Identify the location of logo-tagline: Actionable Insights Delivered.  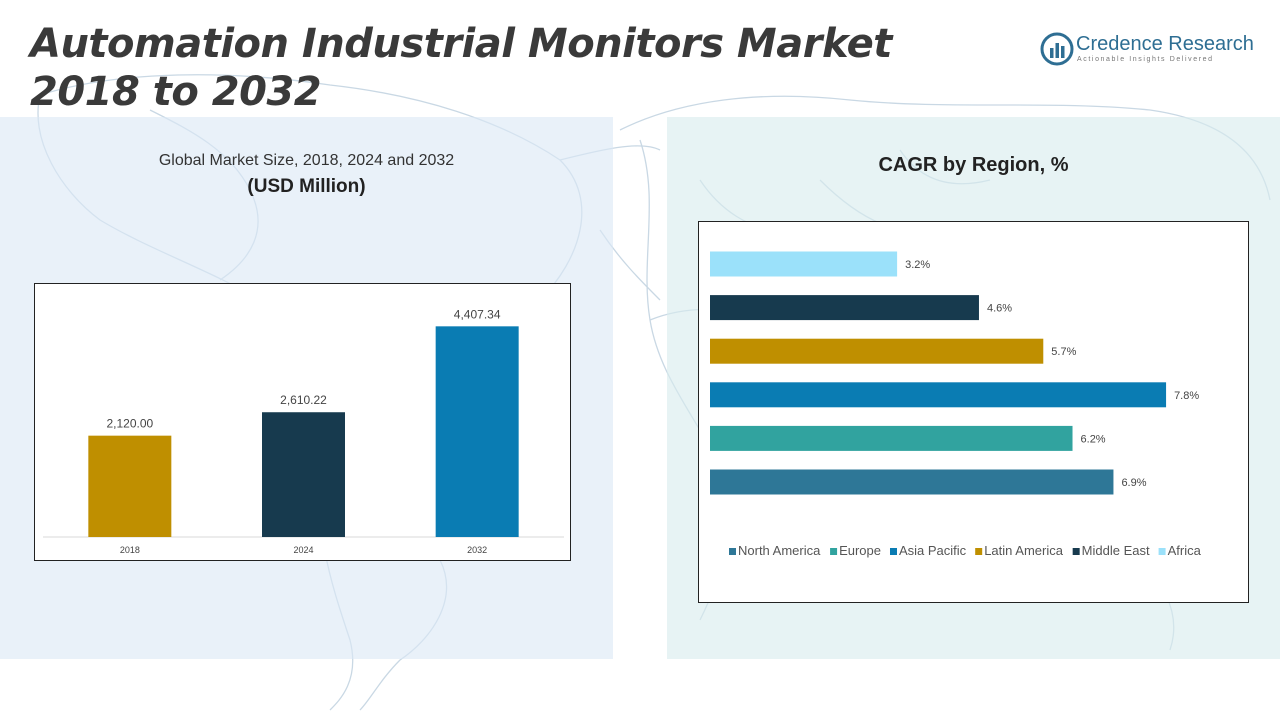
(1145, 59).